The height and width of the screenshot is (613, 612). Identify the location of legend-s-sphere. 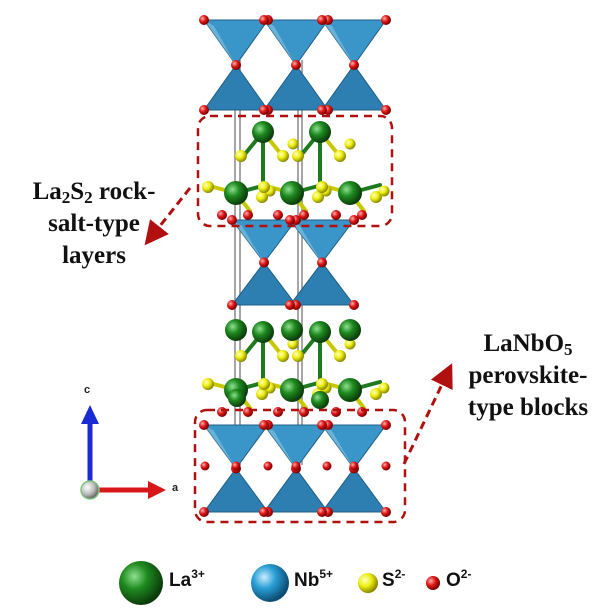
(368, 583).